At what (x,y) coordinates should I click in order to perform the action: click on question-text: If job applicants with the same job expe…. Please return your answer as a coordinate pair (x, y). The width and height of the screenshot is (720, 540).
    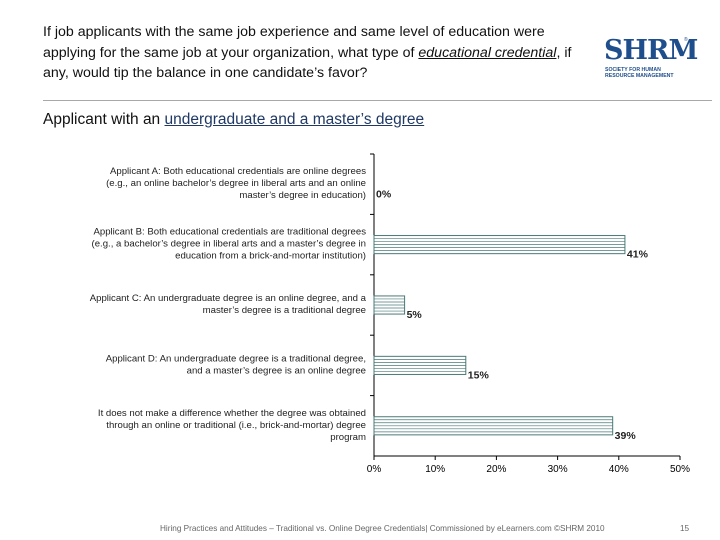
    Looking at the image, I should click on (315, 53).